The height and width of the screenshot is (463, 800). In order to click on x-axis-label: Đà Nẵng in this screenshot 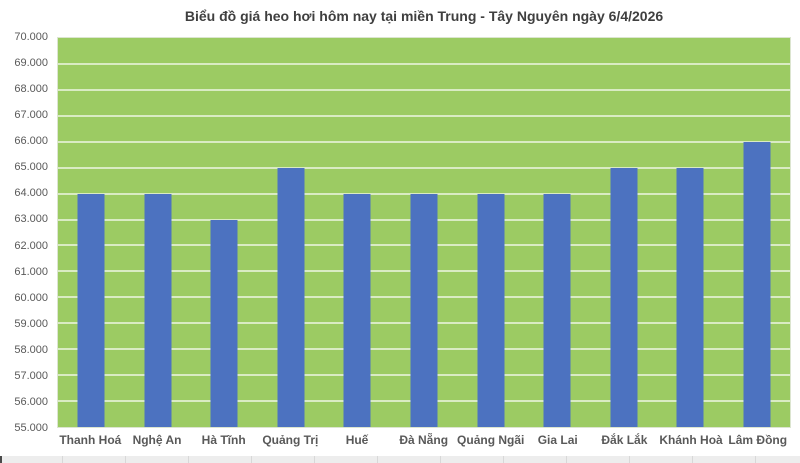, I will do `click(424, 440)`.